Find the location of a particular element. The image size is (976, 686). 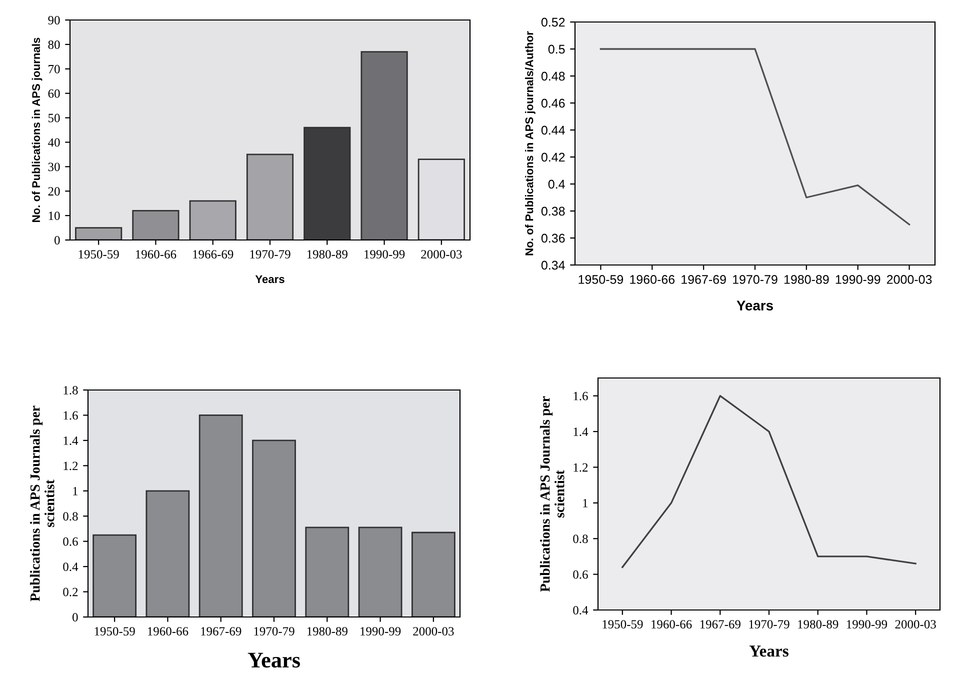

y-tick-label: 0.52 is located at coordinates (553, 22).